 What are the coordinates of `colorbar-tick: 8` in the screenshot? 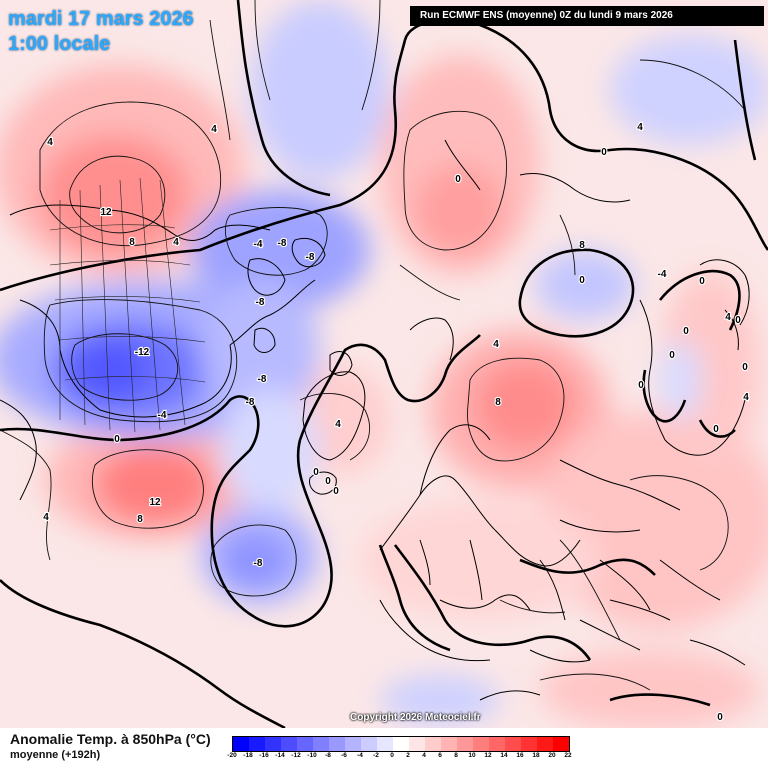 It's located at (456, 755).